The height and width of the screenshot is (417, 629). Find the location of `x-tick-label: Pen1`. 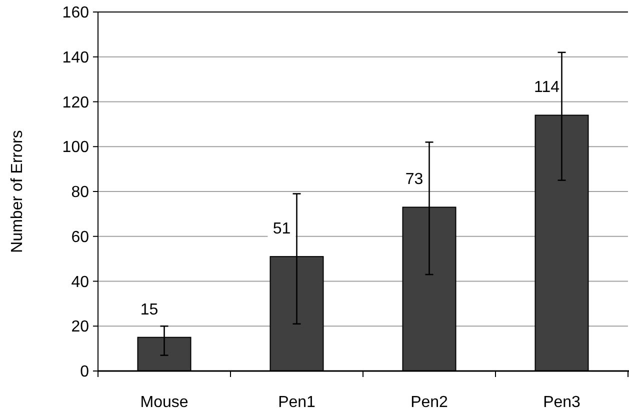

x-tick-label: Pen1 is located at coordinates (297, 402).